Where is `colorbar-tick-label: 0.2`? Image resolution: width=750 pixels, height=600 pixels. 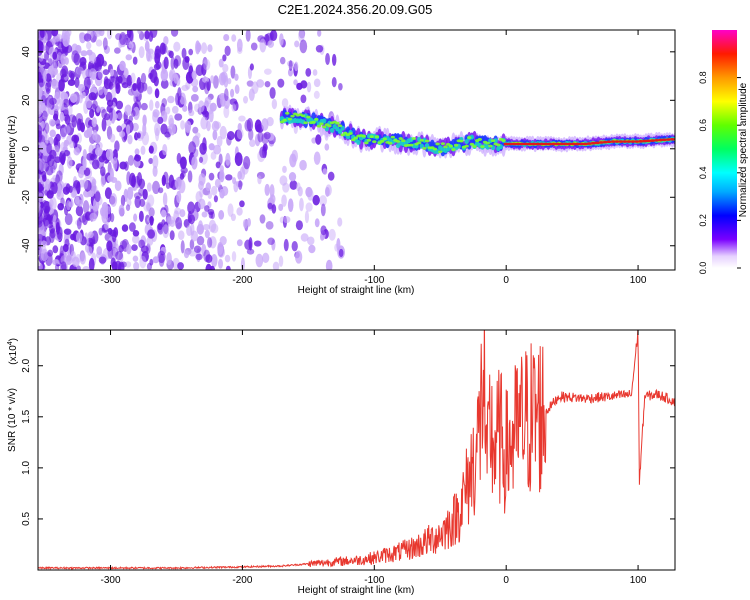 colorbar-tick-label: 0.2 is located at coordinates (703, 220).